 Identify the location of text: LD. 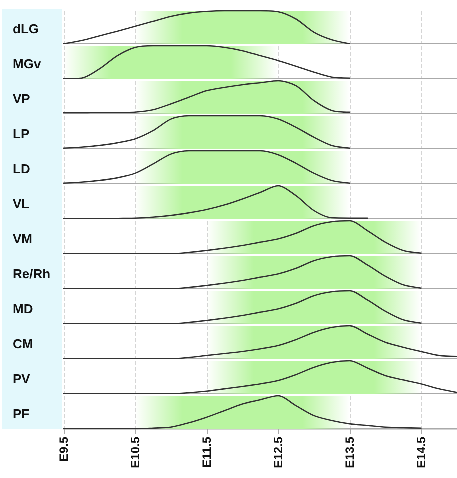
(21, 169).